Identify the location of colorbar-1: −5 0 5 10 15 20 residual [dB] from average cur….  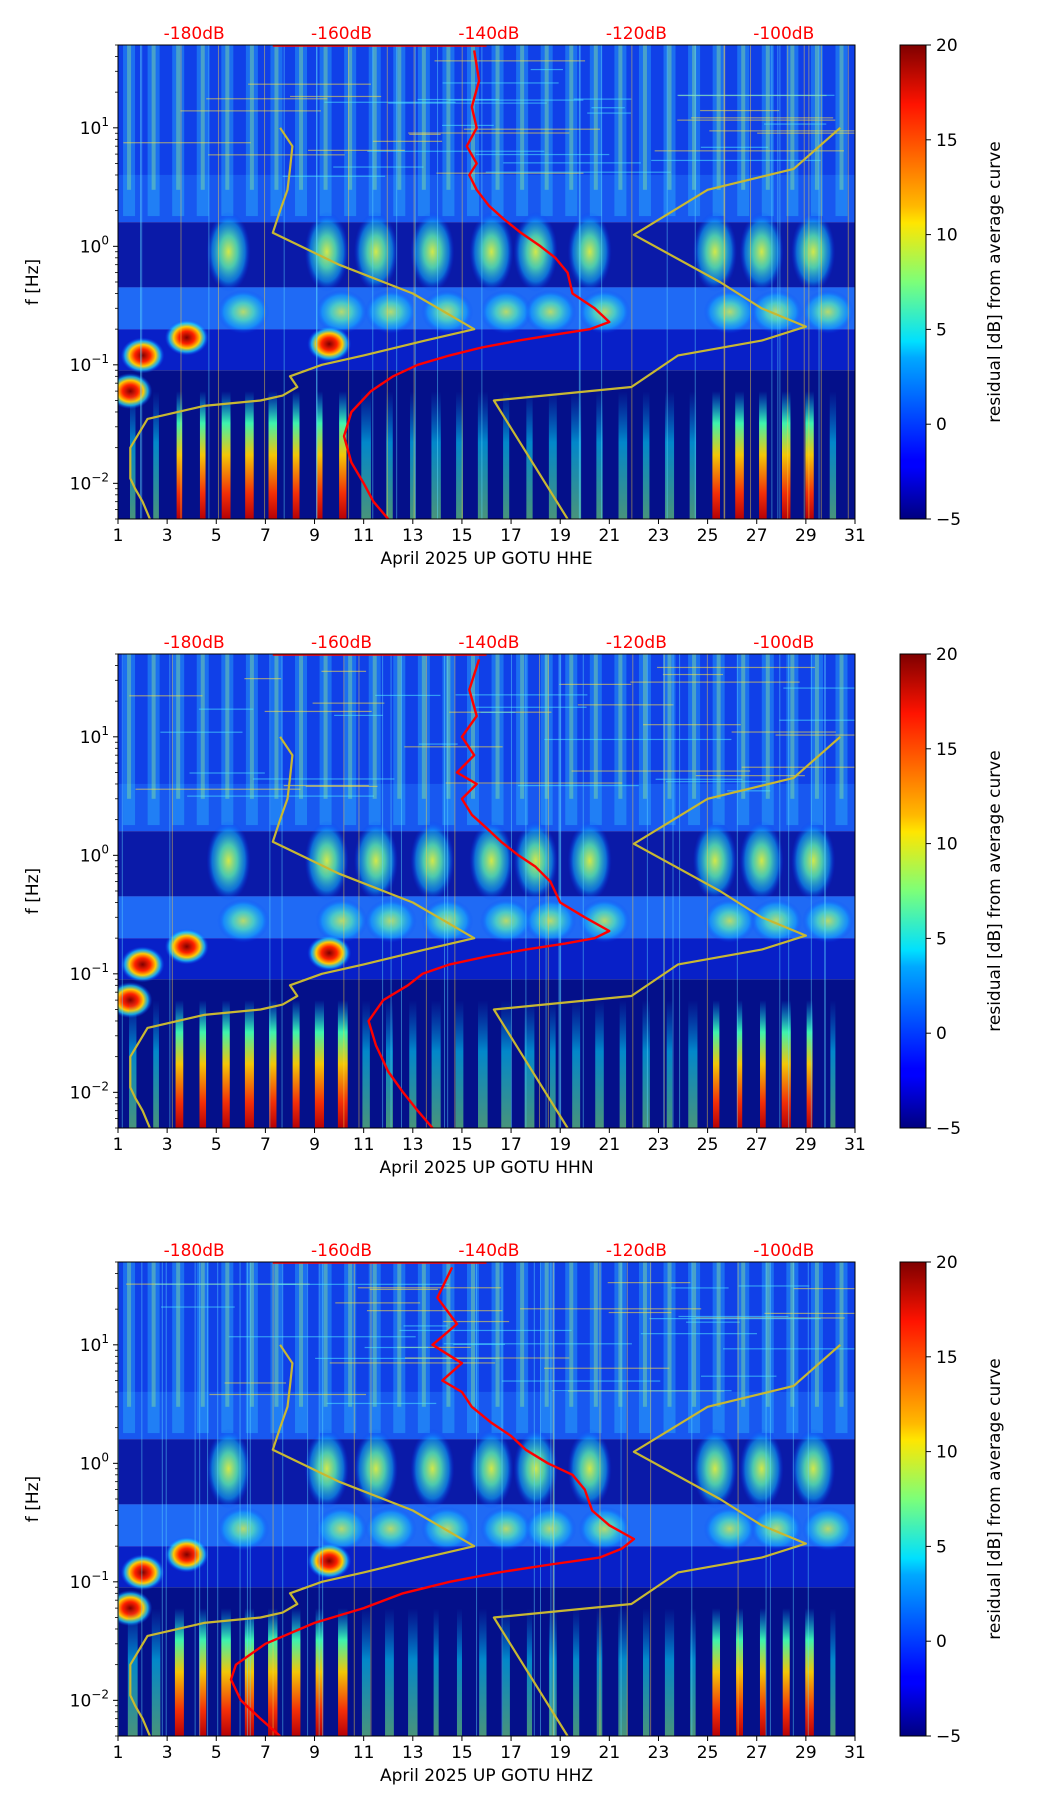
(952, 283).